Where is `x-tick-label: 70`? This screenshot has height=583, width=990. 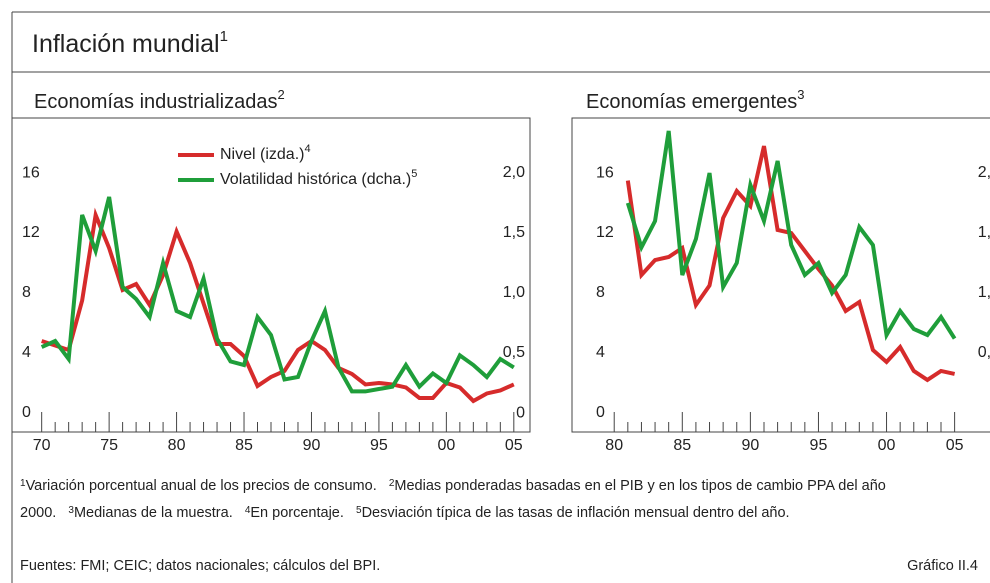
x-tick-label: 70 is located at coordinates (42, 445).